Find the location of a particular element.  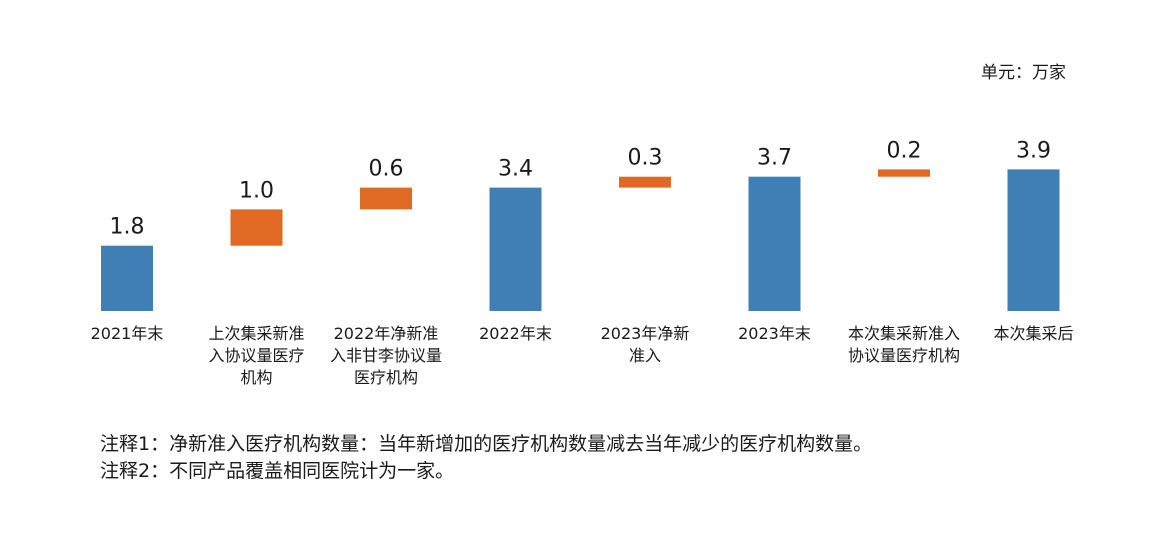

category-label-3: 2022年净新准入非甘李协议量医疗机构 is located at coordinates (386, 355).